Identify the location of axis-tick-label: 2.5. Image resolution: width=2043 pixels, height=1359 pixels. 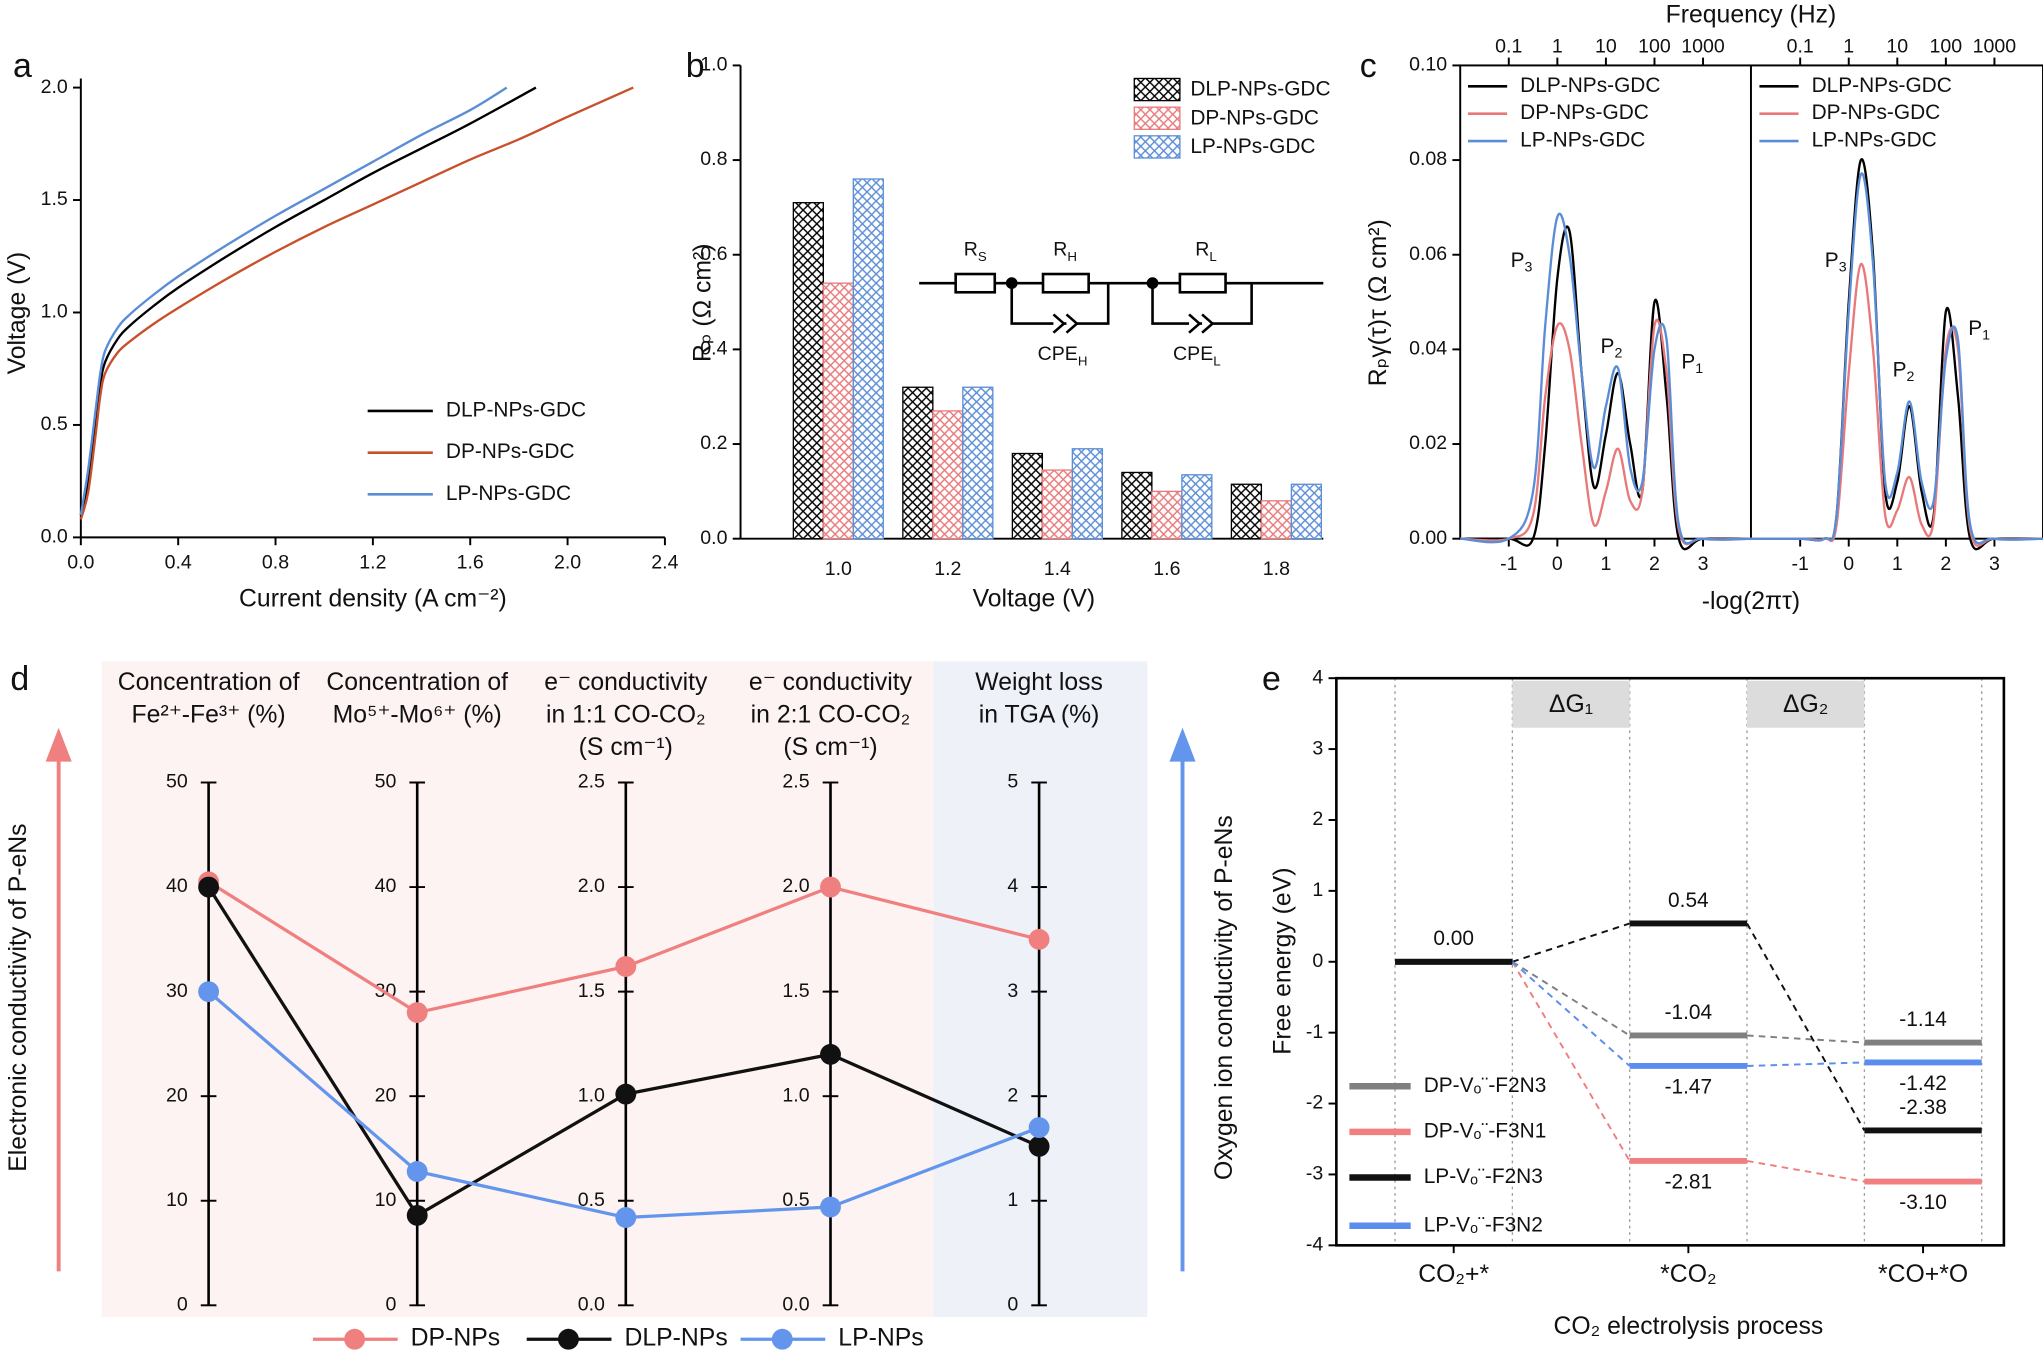
(795, 782).